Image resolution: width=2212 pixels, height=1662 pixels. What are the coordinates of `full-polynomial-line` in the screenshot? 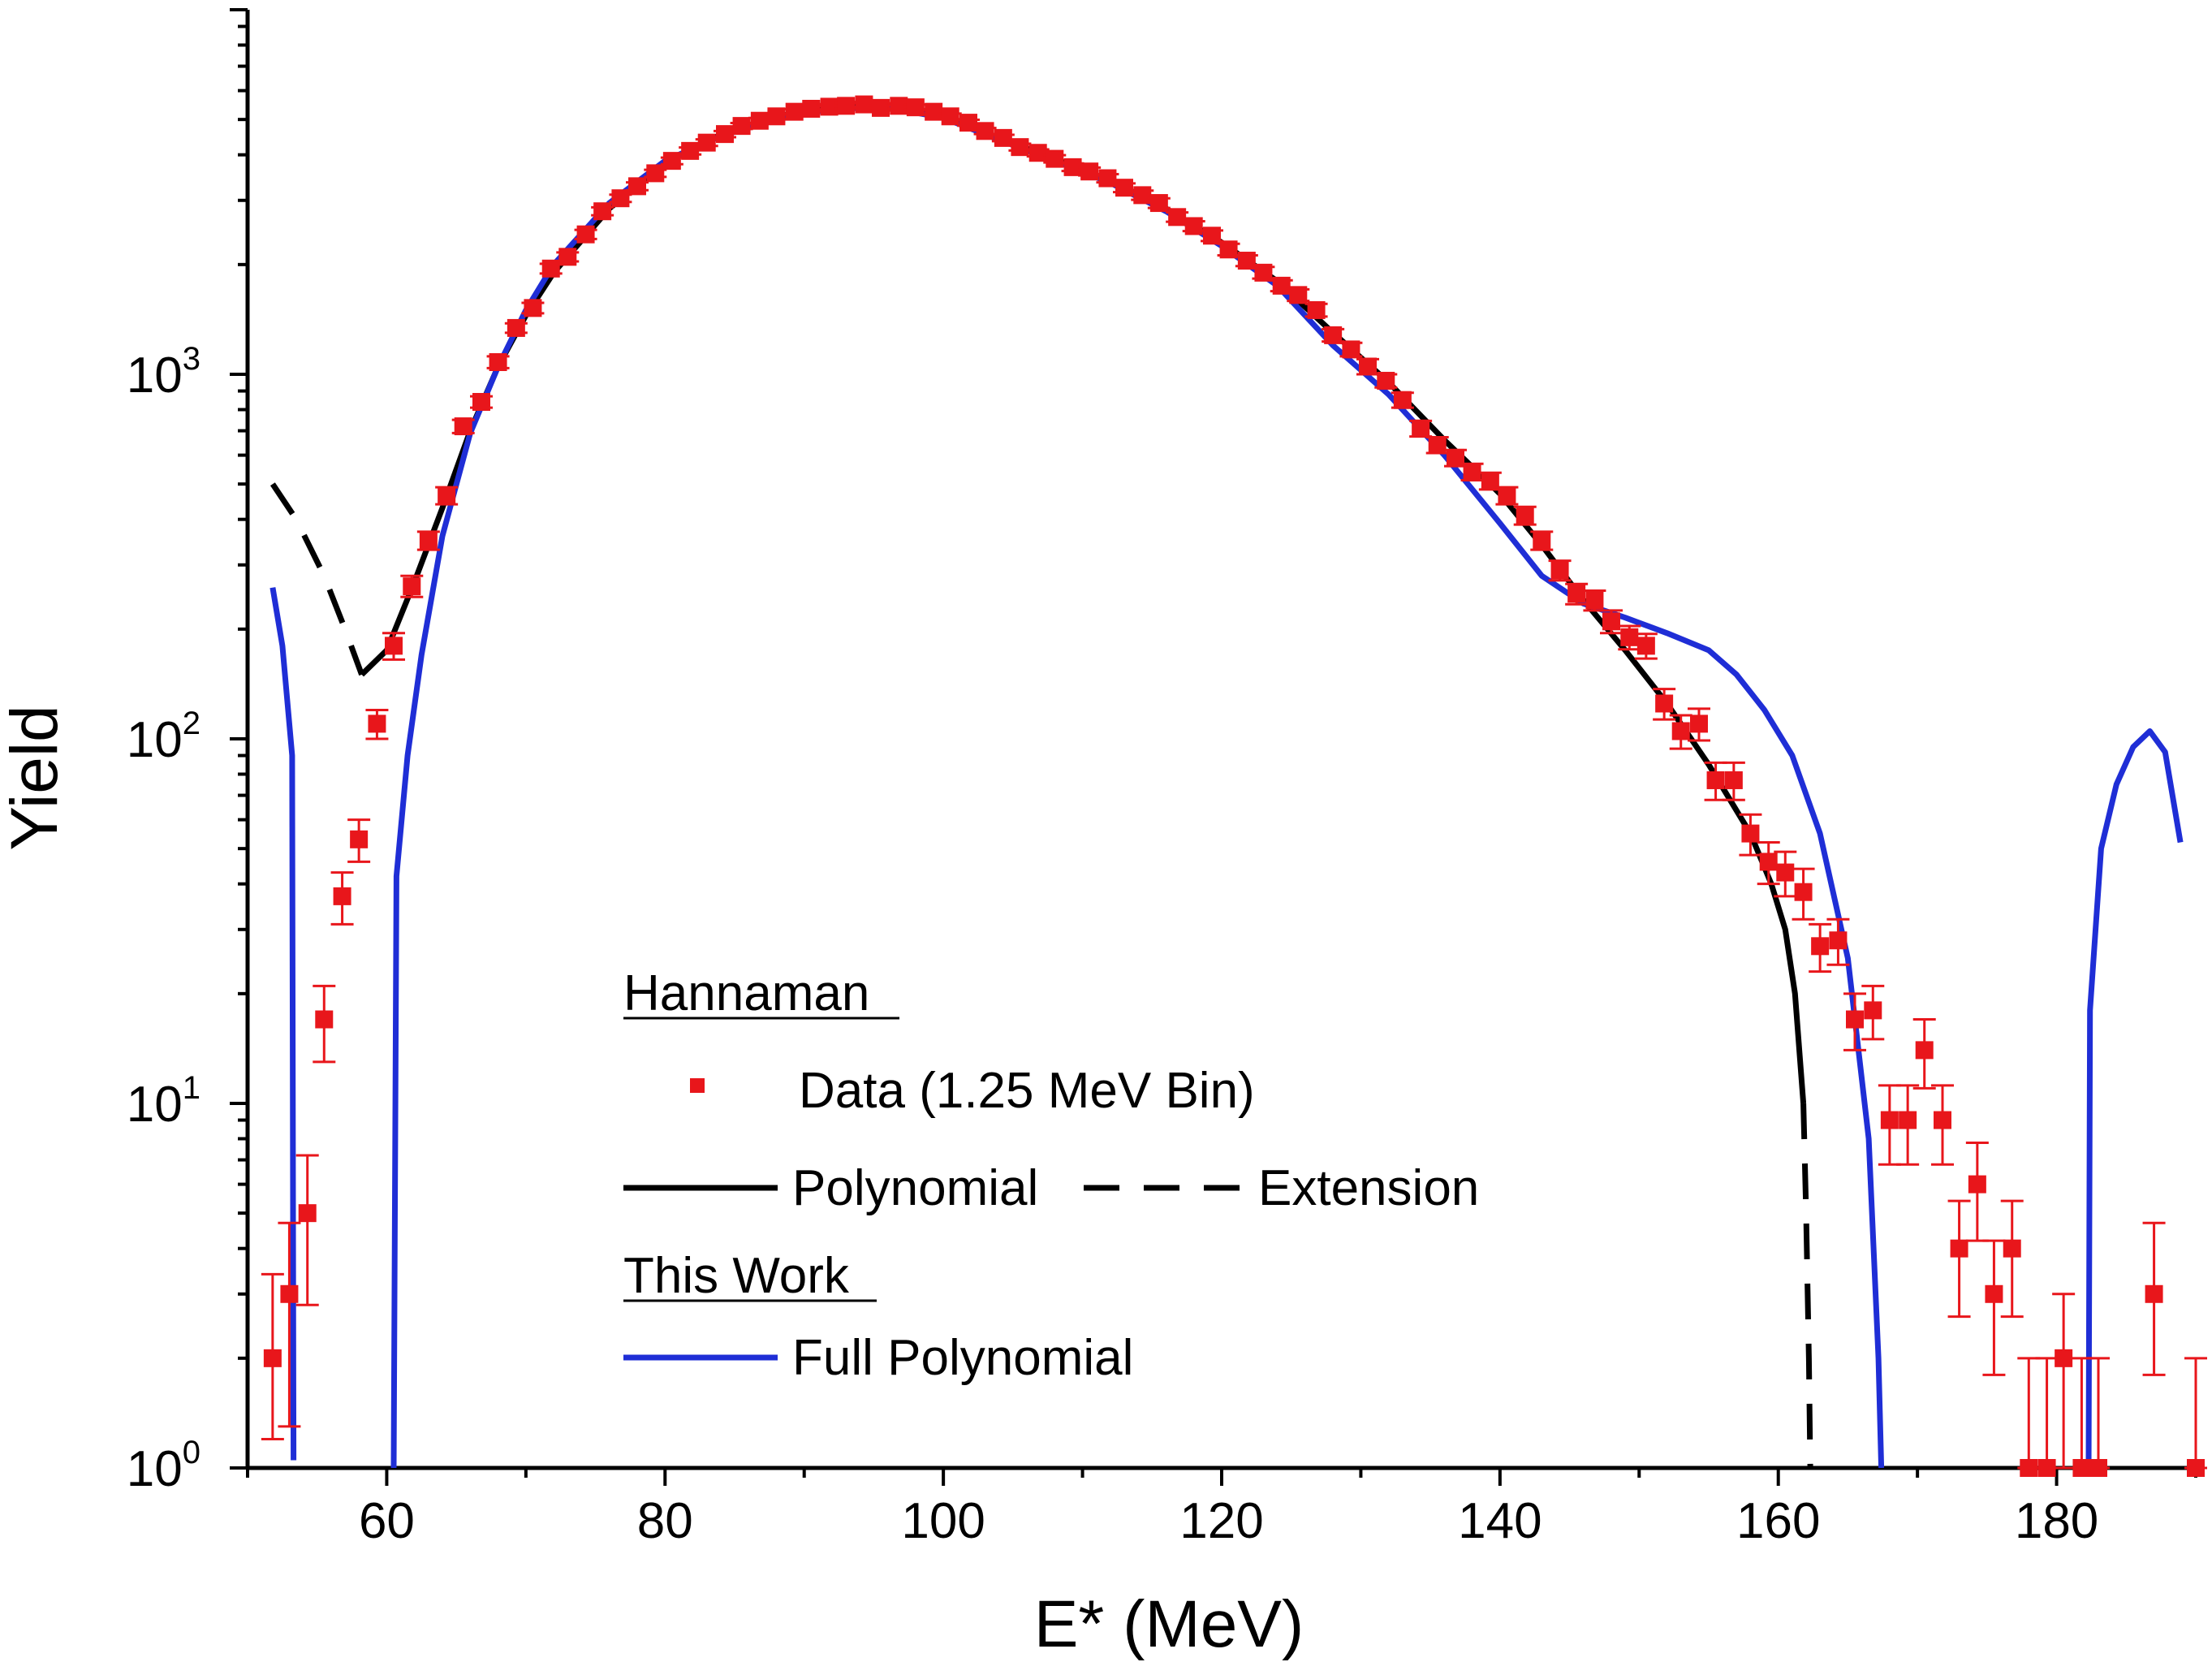 It's located at (2134, 1099).